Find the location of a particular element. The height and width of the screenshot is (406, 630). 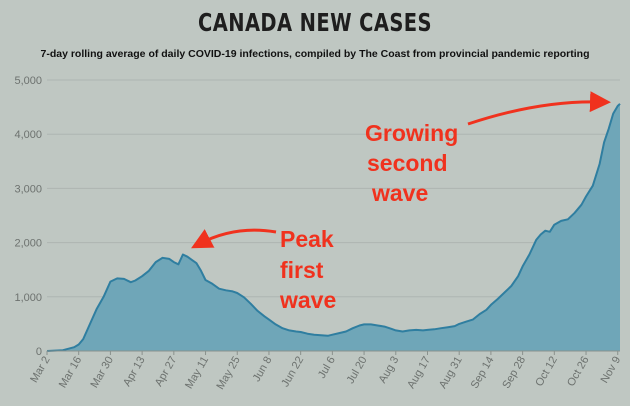

x-tick-label: Oct 26 is located at coordinates (578, 372).